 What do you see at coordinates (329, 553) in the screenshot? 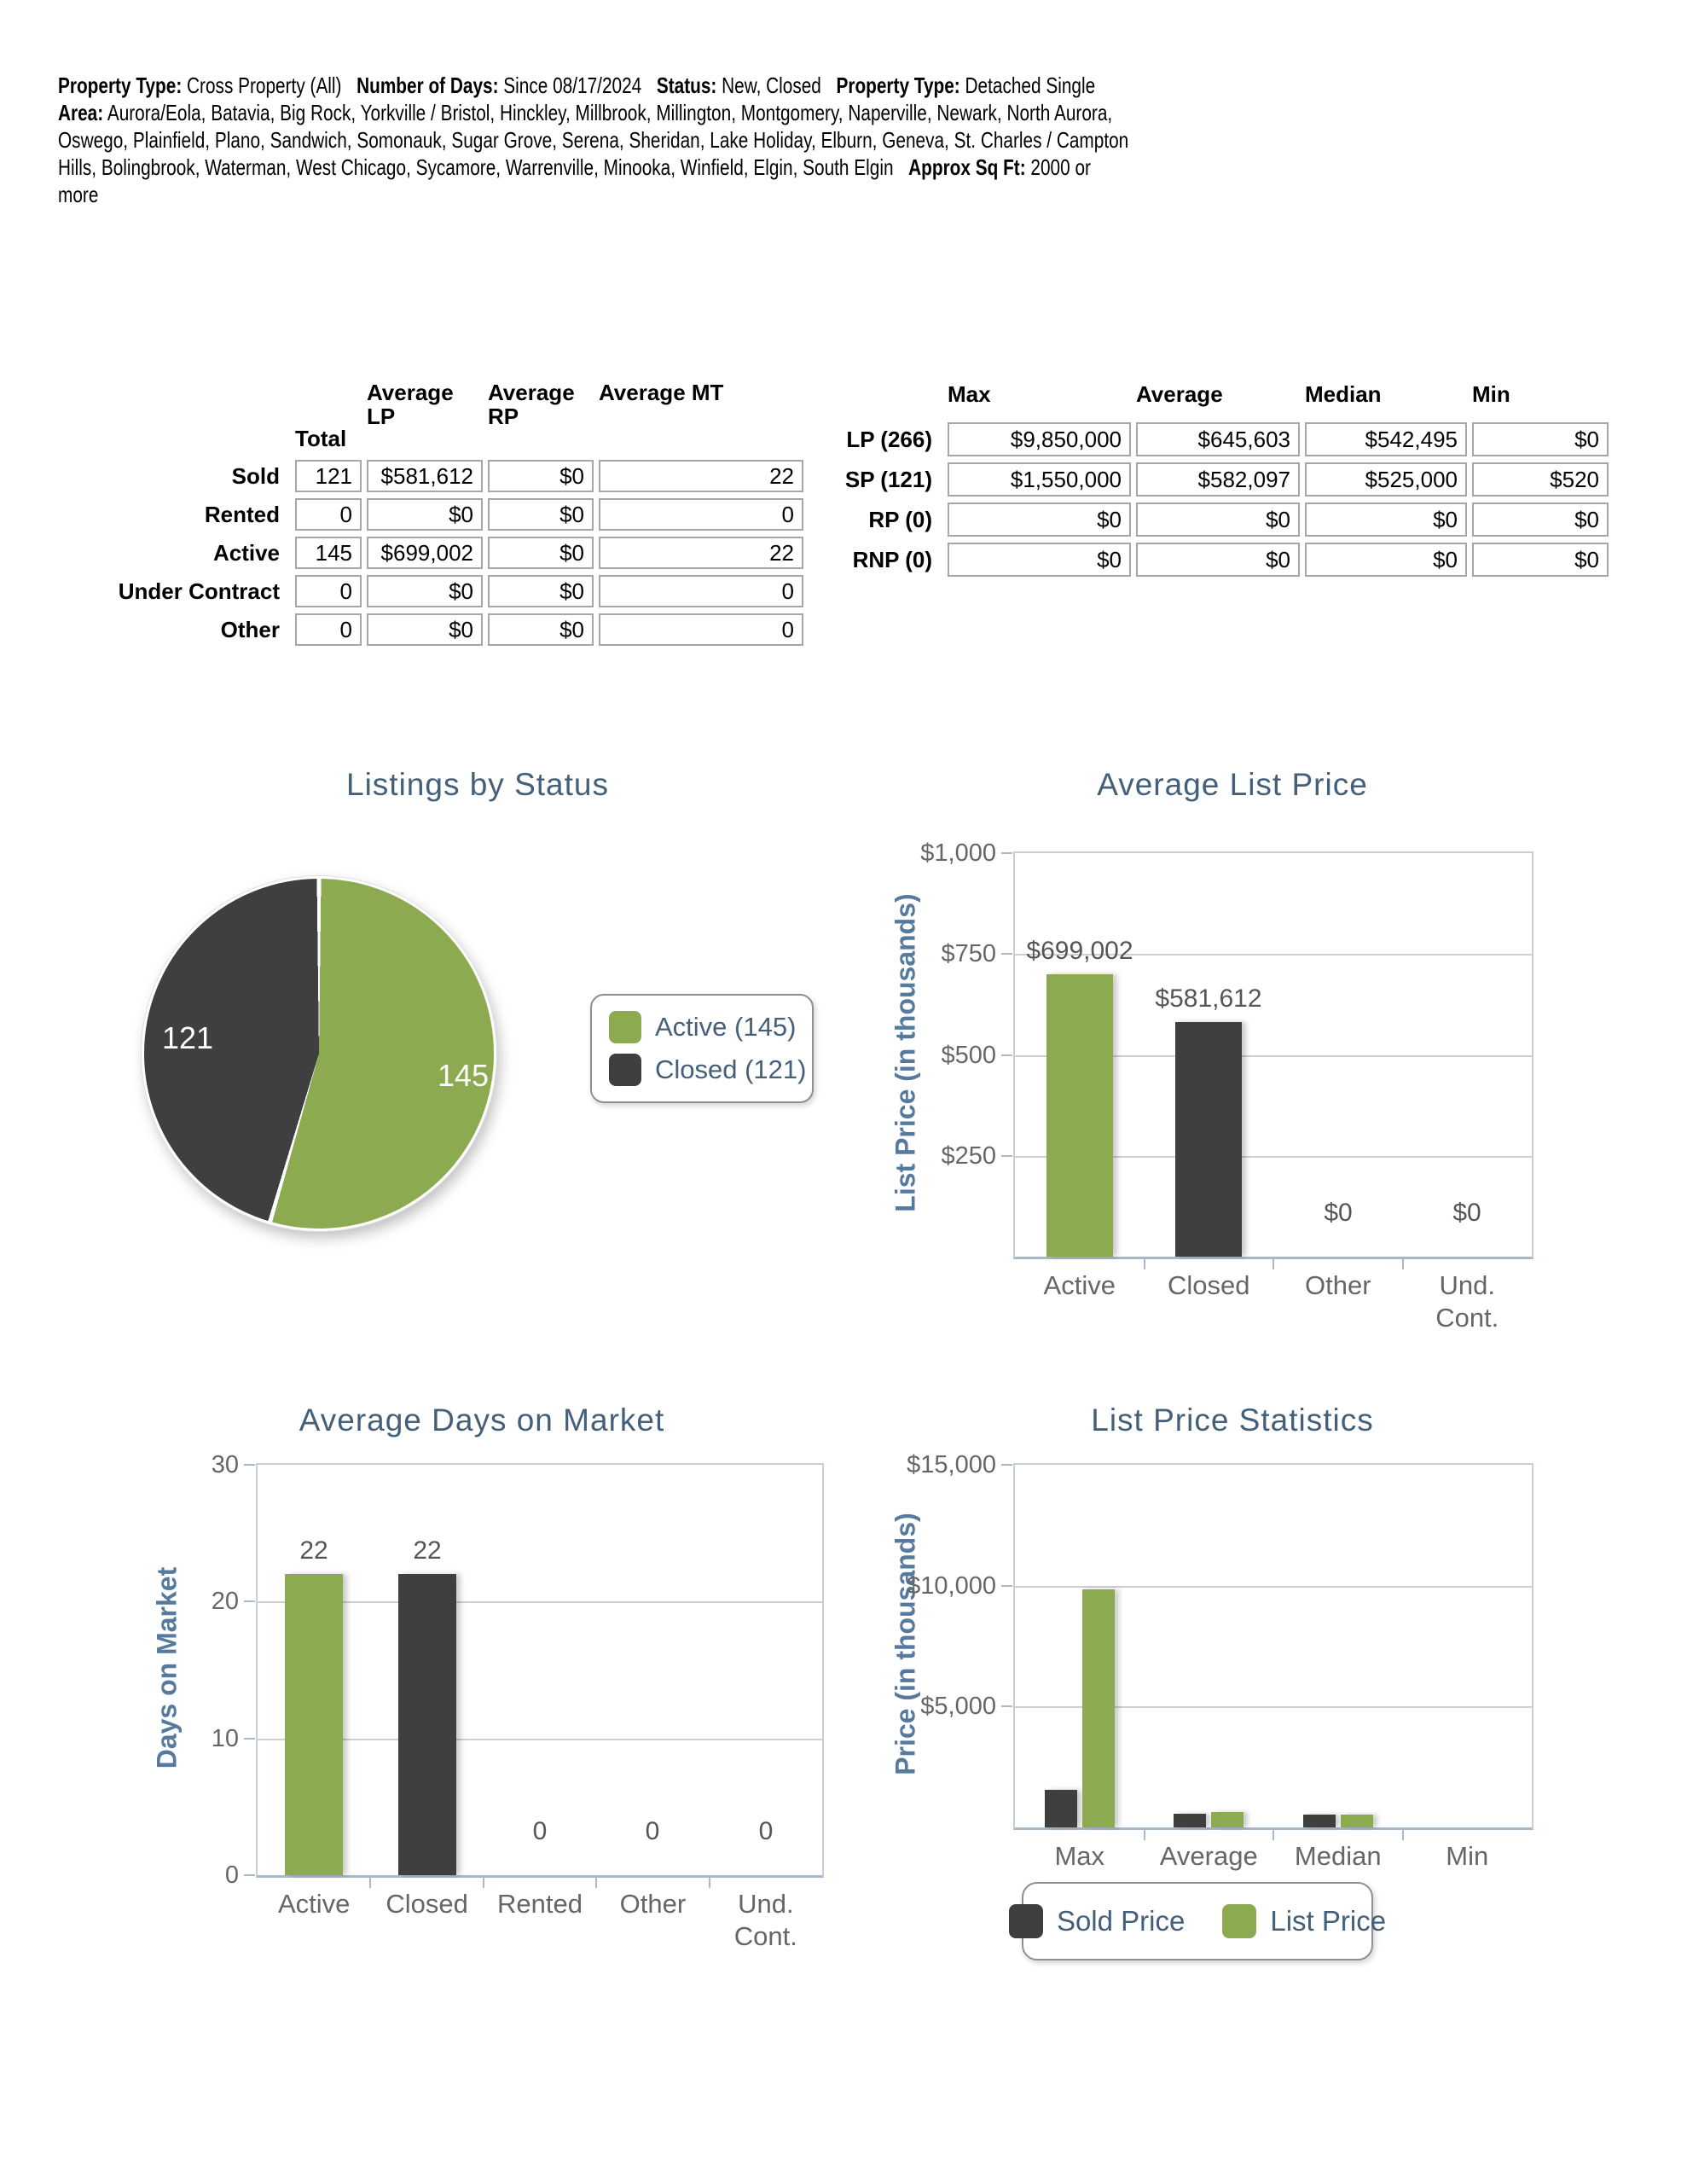
I see `table-cell: 145` at bounding box center [329, 553].